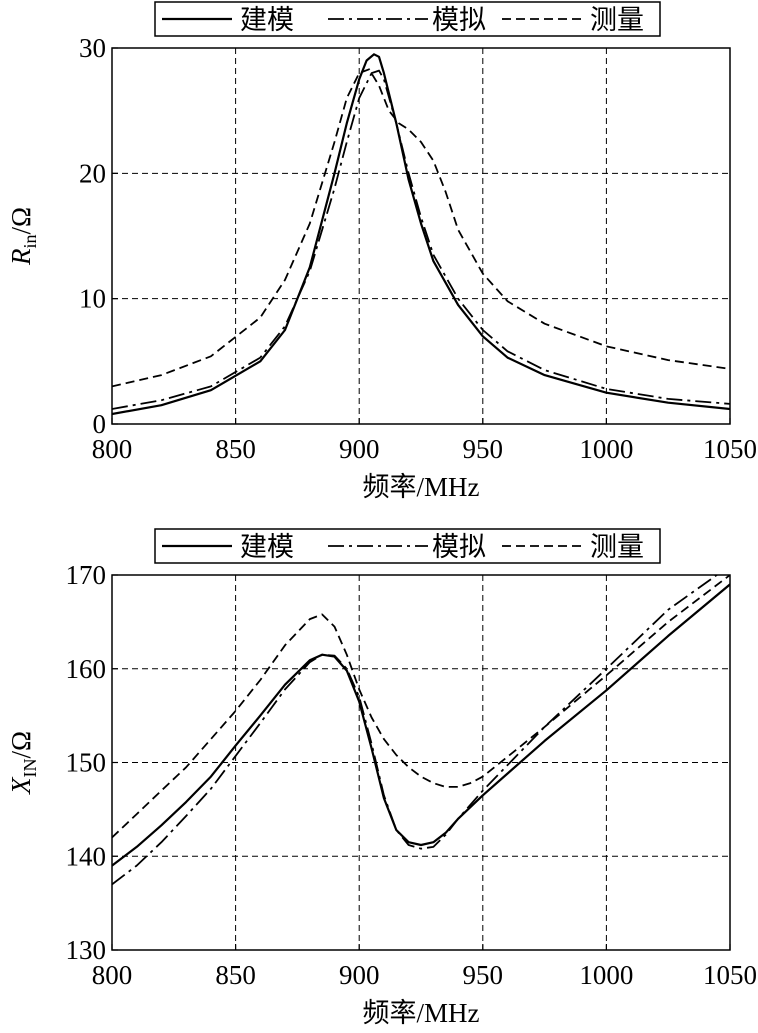  Describe the element at coordinates (23, 763) in the screenshot. I see `y-axis-label: XIN/Ω` at that location.